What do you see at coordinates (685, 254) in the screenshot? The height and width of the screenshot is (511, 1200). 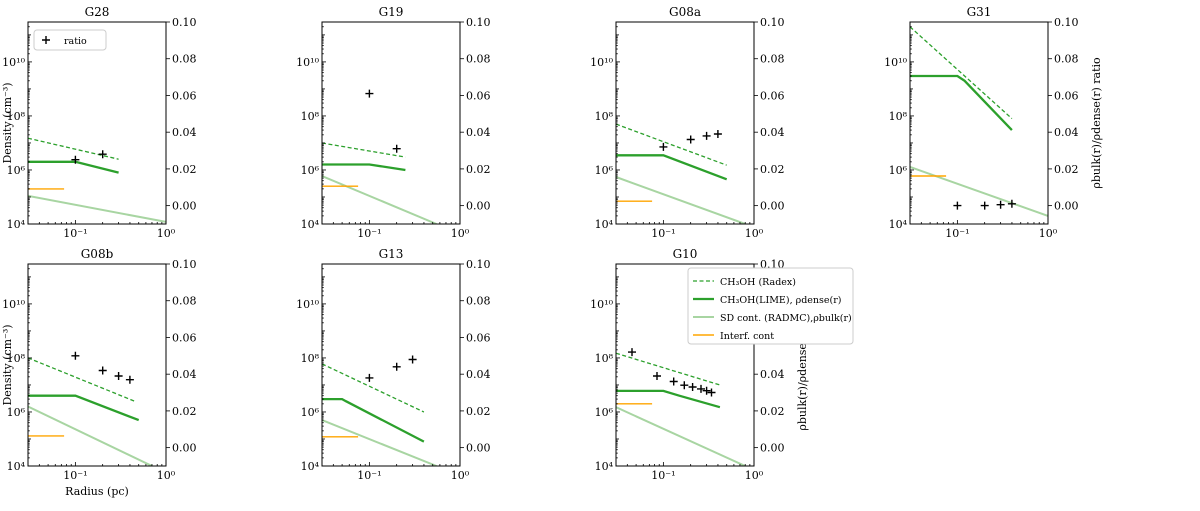 I see `panel-title: G10` at bounding box center [685, 254].